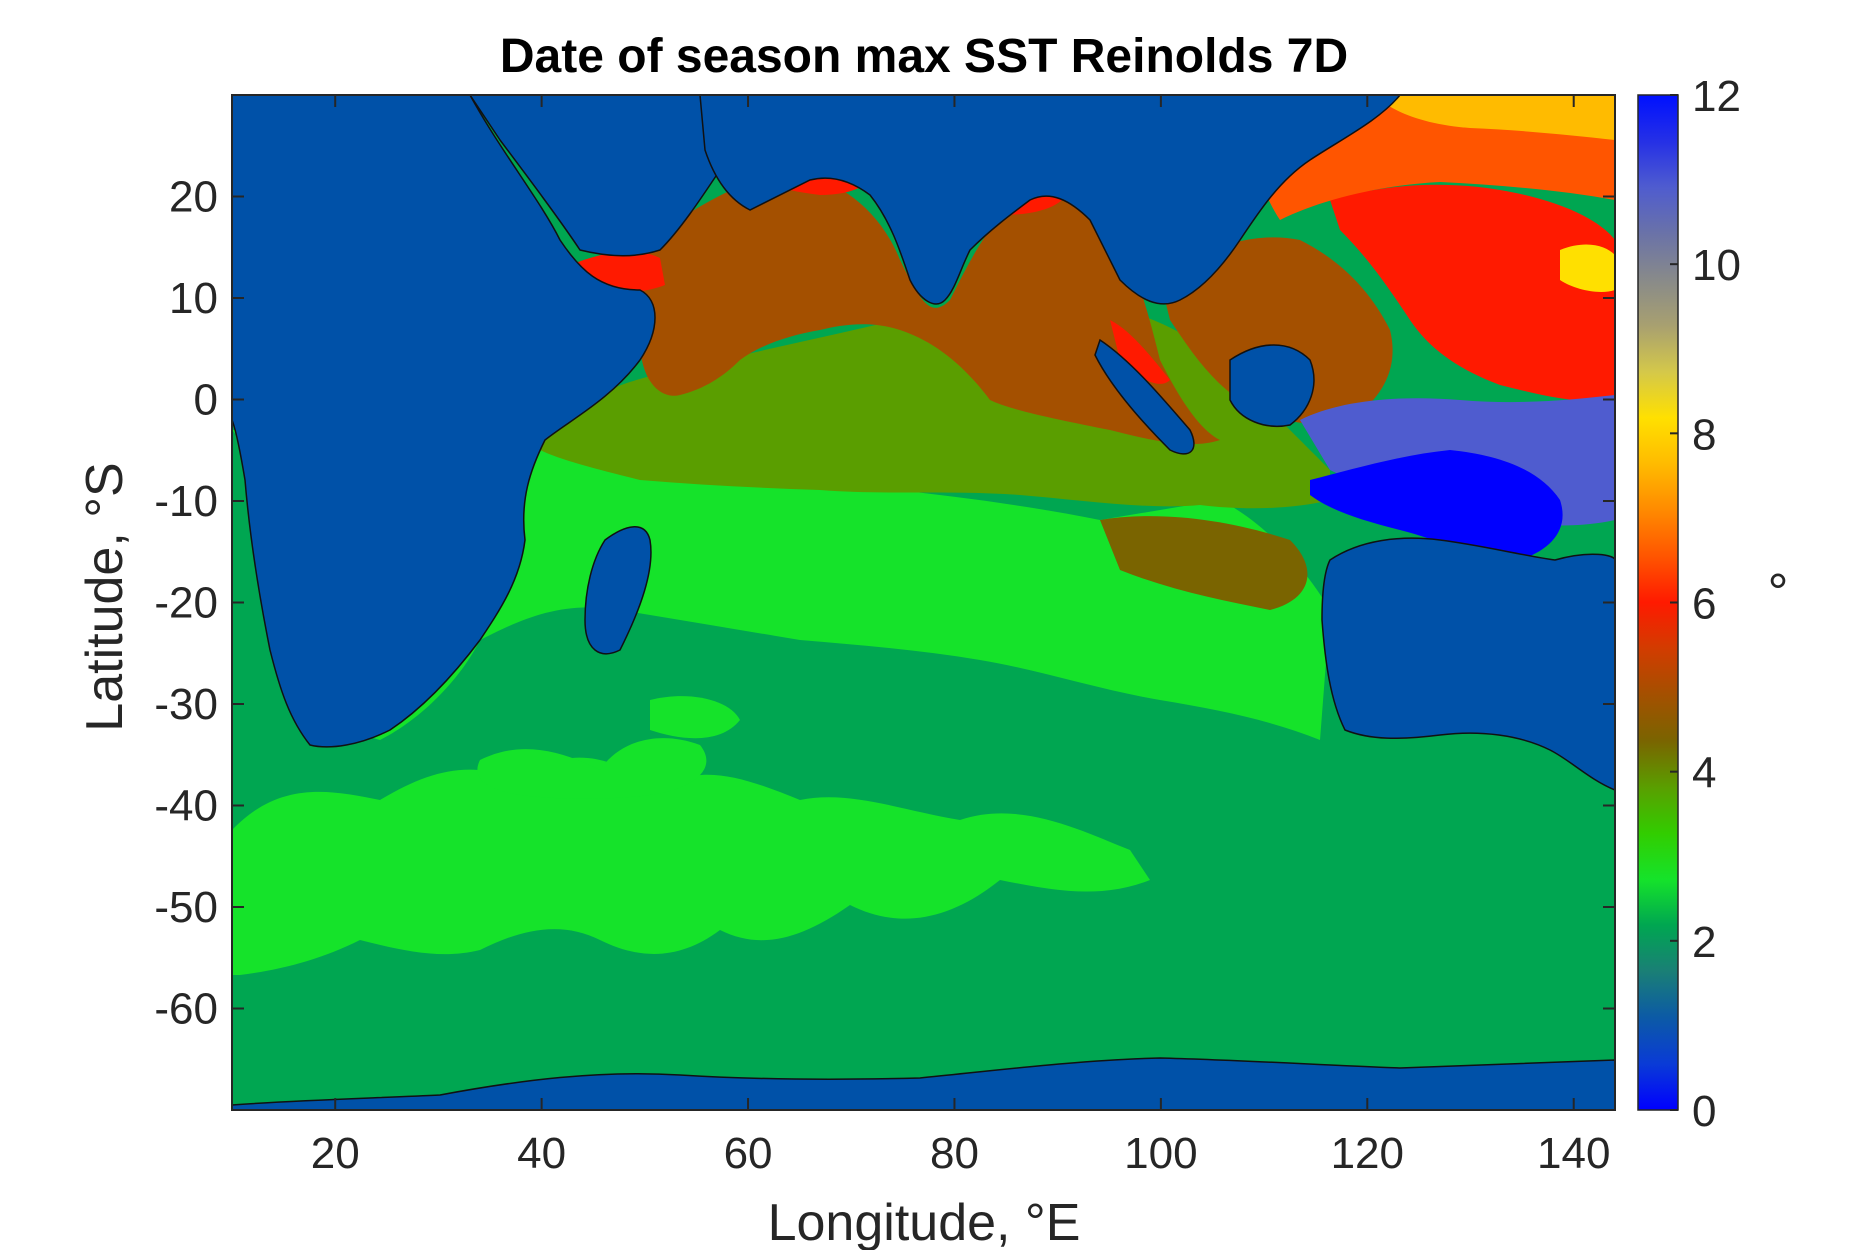 Image resolution: width=1875 pixels, height=1250 pixels. Describe the element at coordinates (1716, 265) in the screenshot. I see `colorbar-tick-label: 10` at that location.